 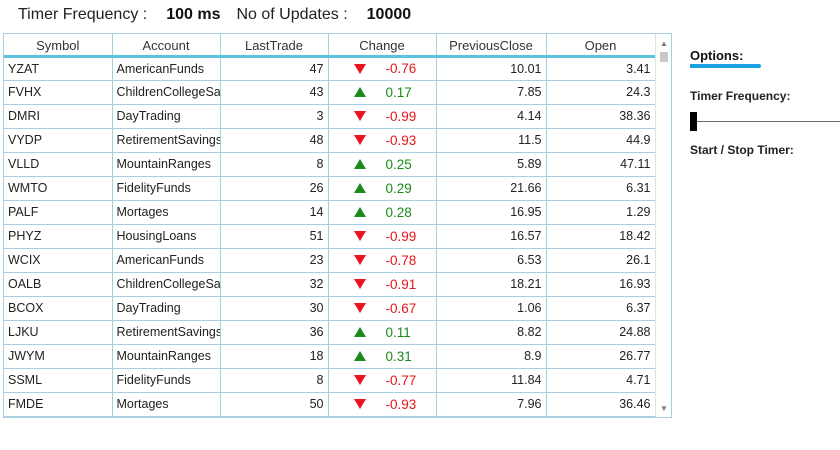 I want to click on cell-lasttrade: 51, so click(x=274, y=236).